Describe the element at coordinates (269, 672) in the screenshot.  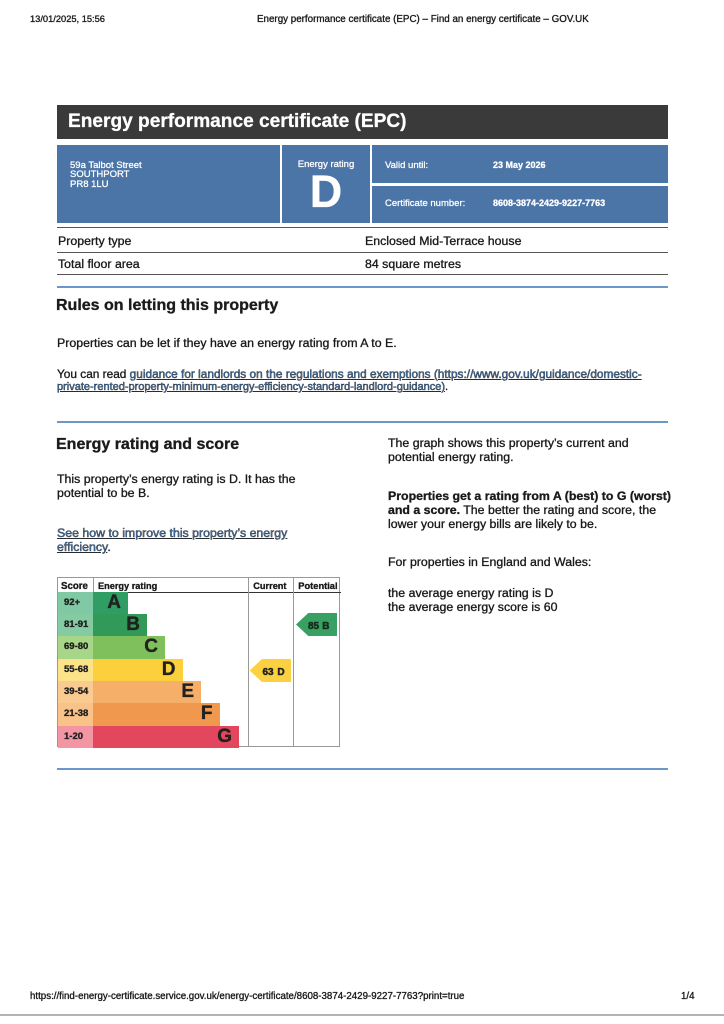
I see `svg-text: 63` at that location.